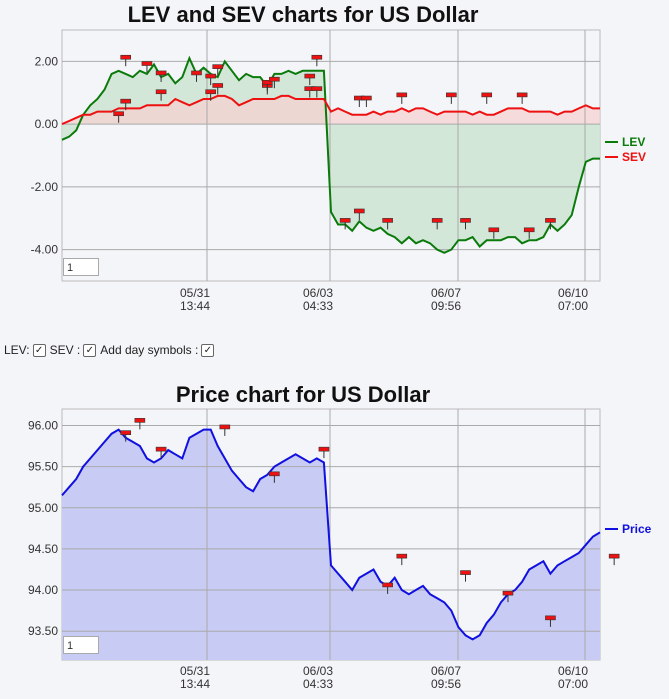 Image resolution: width=669 pixels, height=699 pixels. Describe the element at coordinates (39, 350) in the screenshot. I see `lev-checkbox: ✓` at that location.